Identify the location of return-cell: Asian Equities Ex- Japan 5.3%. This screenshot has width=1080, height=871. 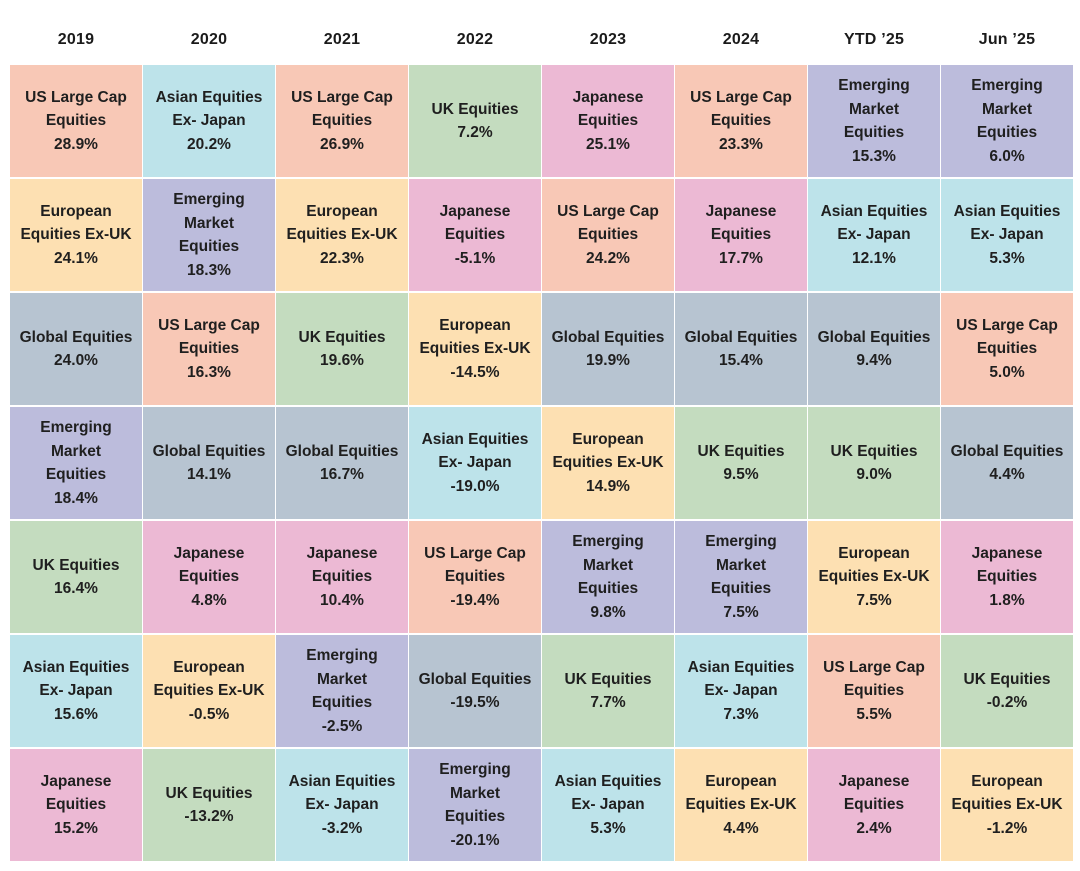
(1007, 235).